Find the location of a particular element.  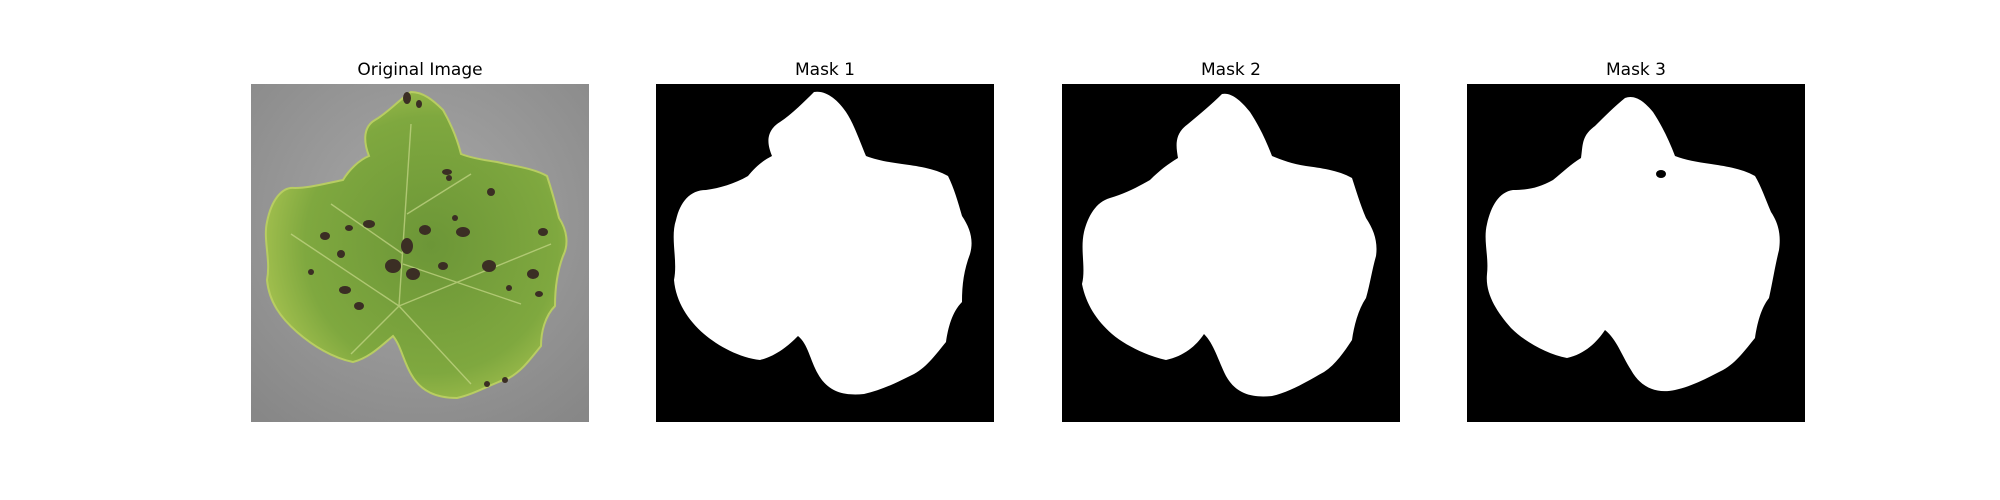

original-image is located at coordinates (420, 253).